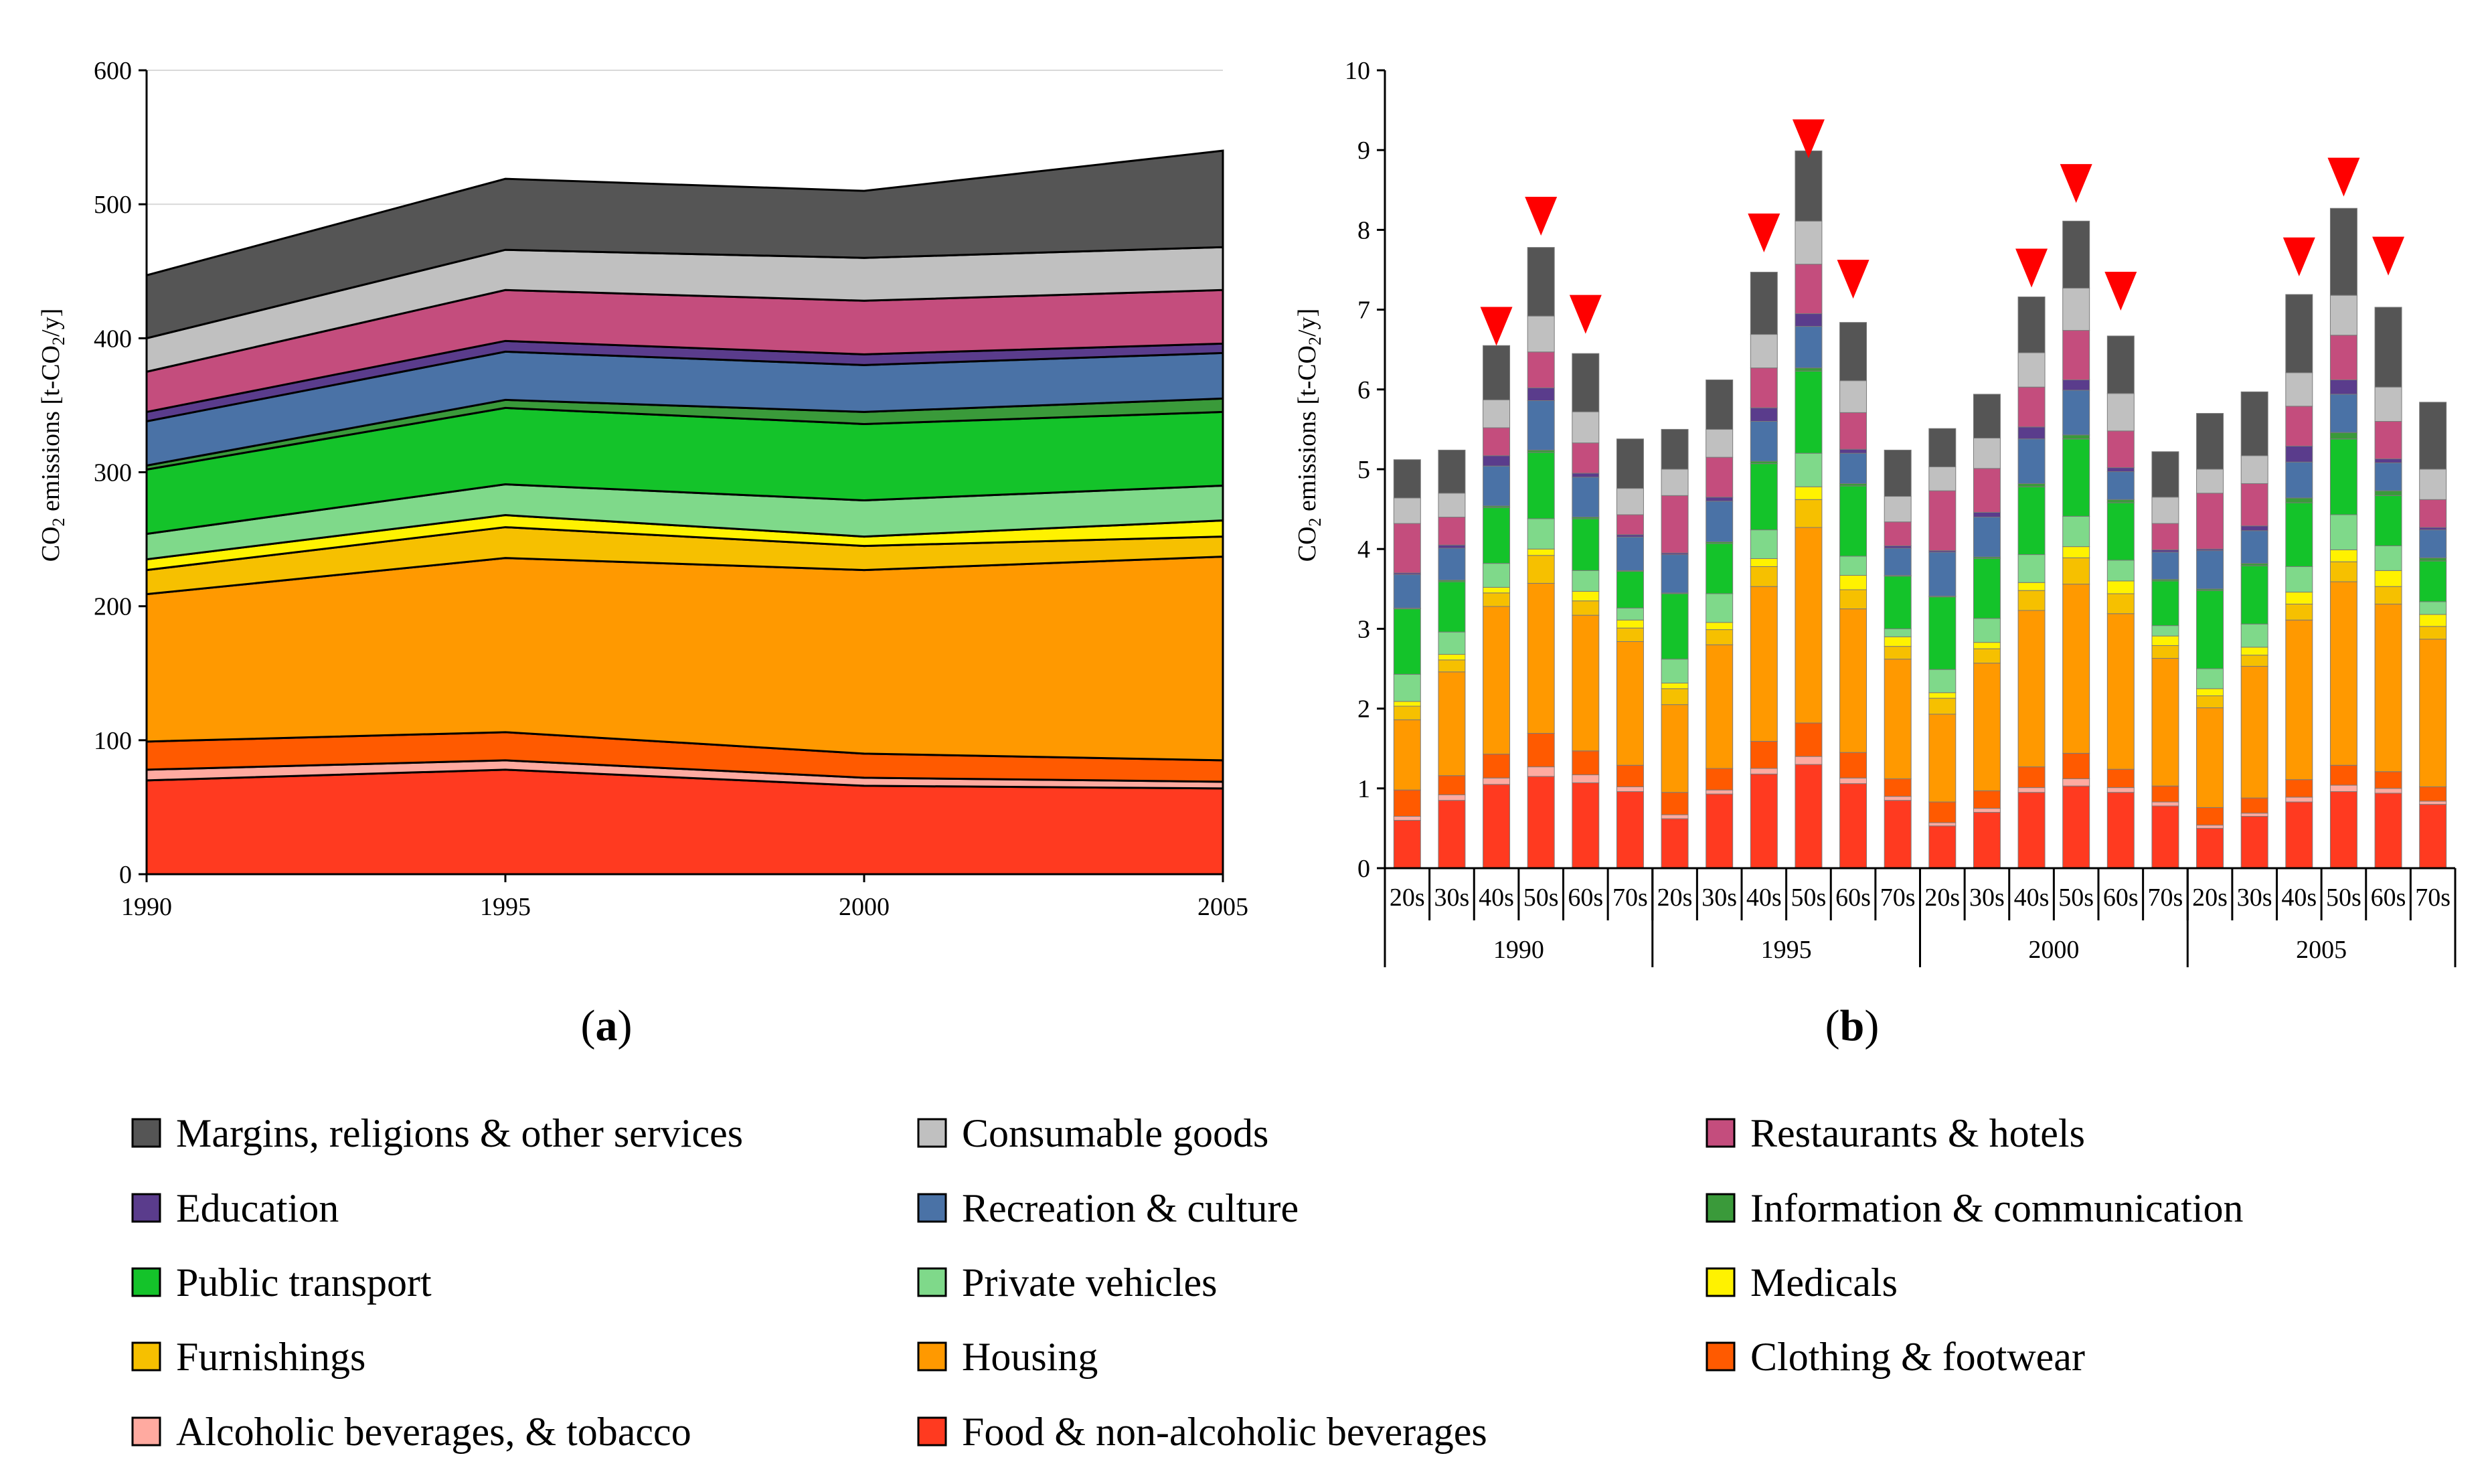 This screenshot has width=2492, height=1484. I want to click on legend-item-recreation: Recreation & culture, so click(1108, 1208).